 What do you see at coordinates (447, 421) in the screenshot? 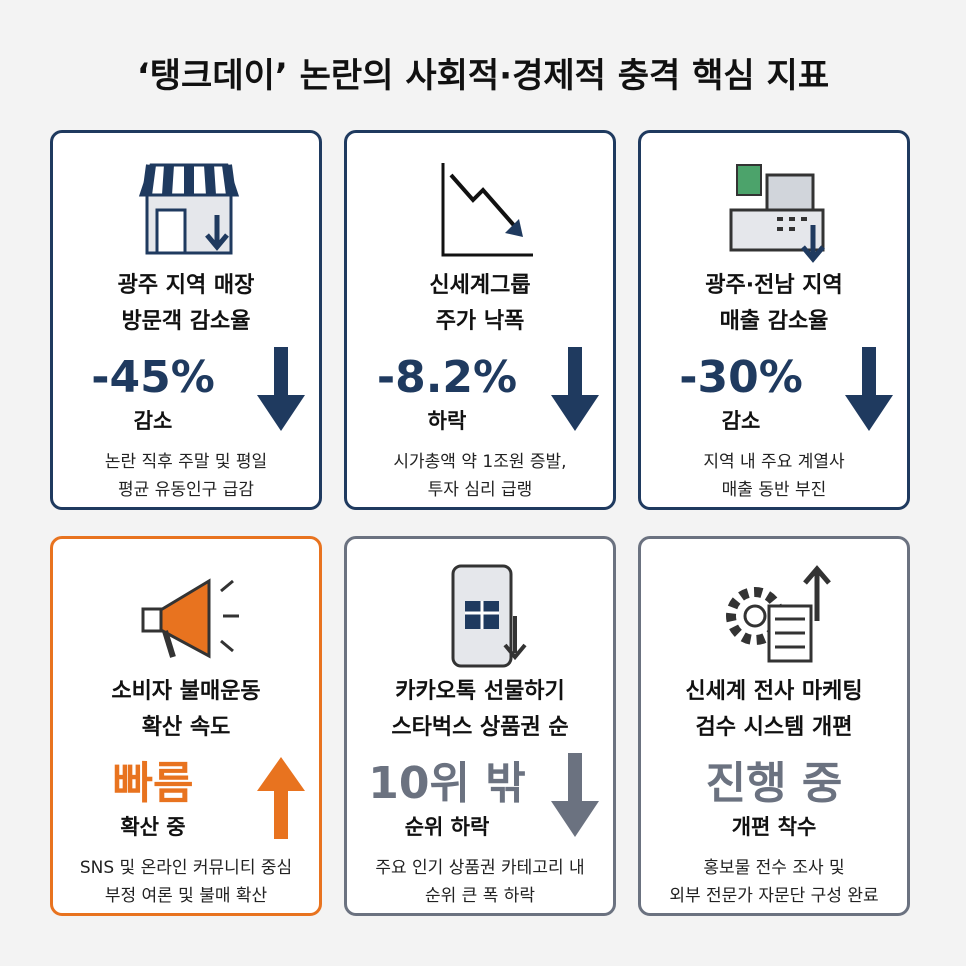
I see `card-sublabel: 하락` at bounding box center [447, 421].